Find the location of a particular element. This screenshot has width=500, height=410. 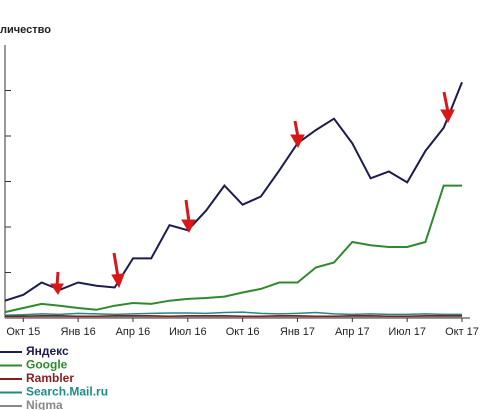

x-tick-label: Окт 17 is located at coordinates (462, 332).